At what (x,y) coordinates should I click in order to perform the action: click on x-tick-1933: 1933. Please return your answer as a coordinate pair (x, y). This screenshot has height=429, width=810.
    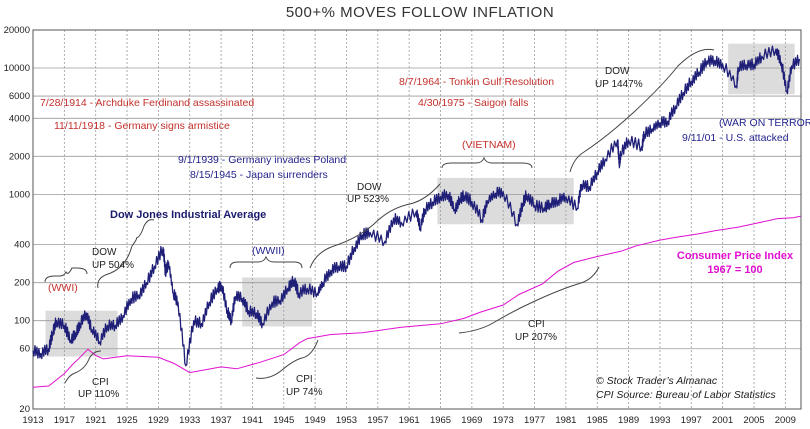
    Looking at the image, I should click on (189, 420).